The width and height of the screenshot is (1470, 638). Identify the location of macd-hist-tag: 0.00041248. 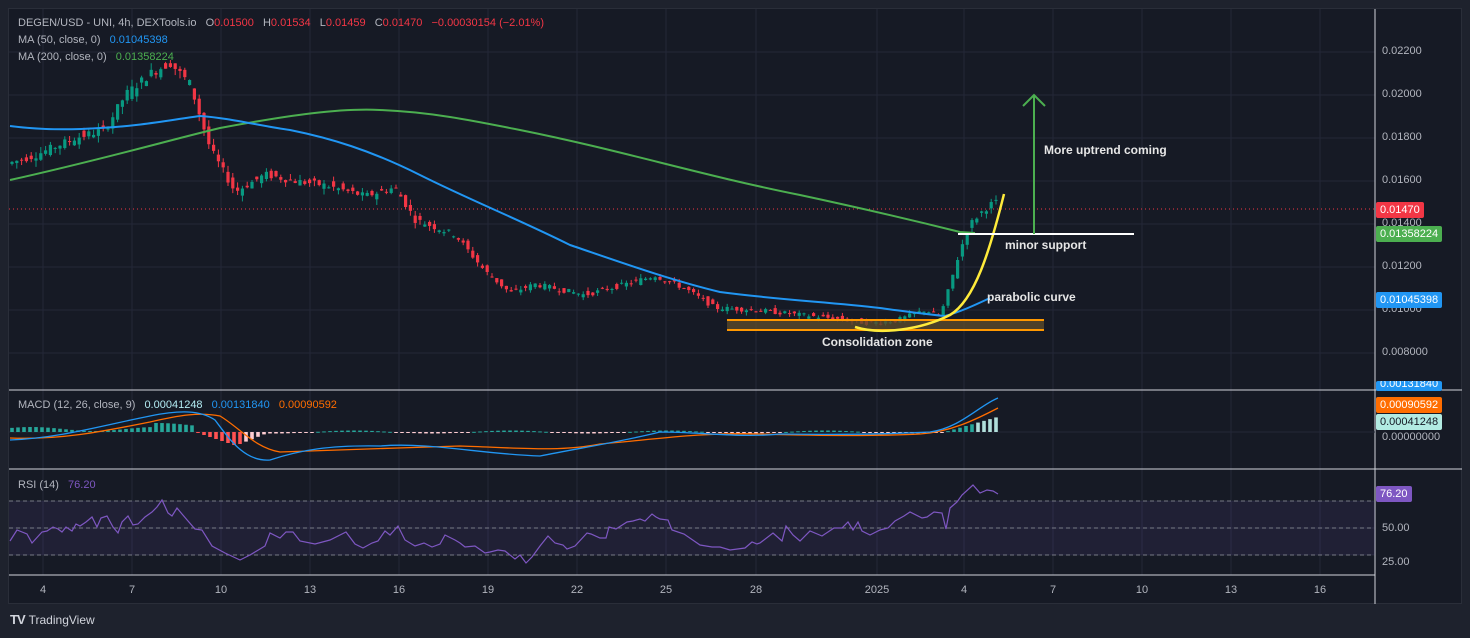
(1409, 422).